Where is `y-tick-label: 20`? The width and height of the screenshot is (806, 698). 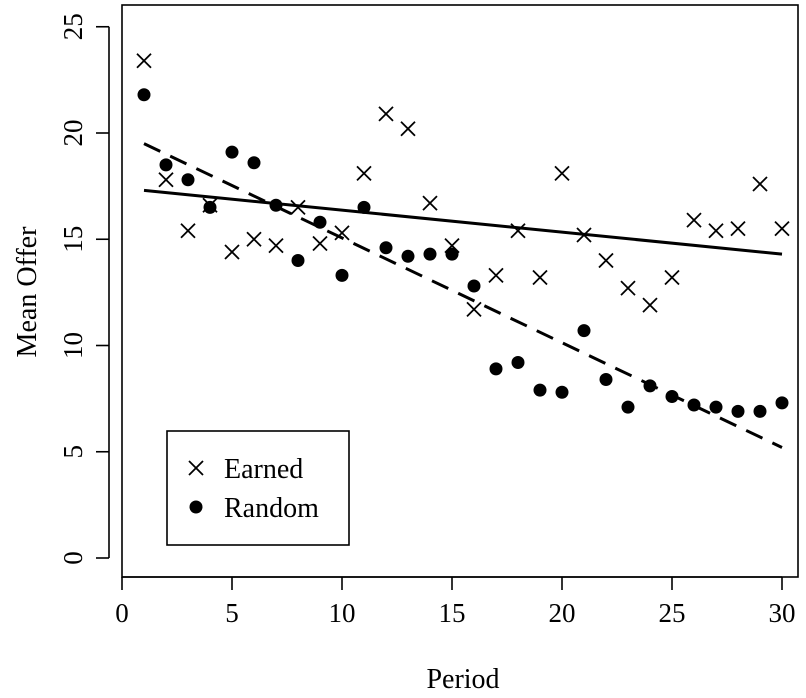 y-tick-label: 20 is located at coordinates (73, 133).